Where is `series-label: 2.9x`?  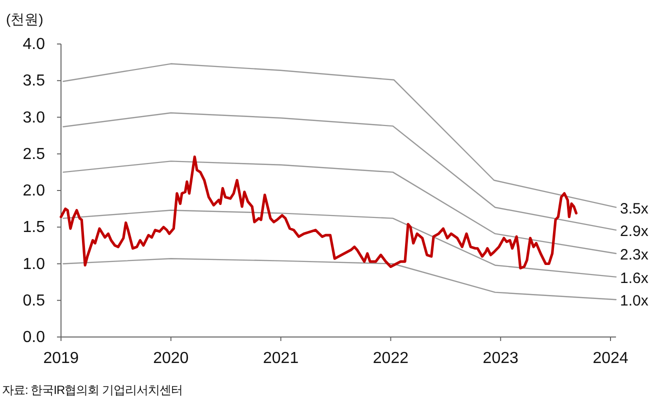 series-label: 2.9x is located at coordinates (634, 231).